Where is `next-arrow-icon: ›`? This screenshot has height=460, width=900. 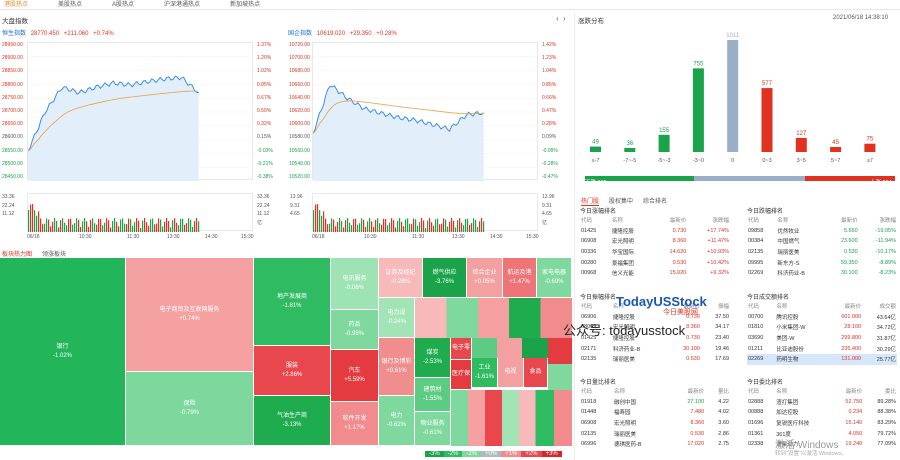 next-arrow-icon: › is located at coordinates (564, 18).